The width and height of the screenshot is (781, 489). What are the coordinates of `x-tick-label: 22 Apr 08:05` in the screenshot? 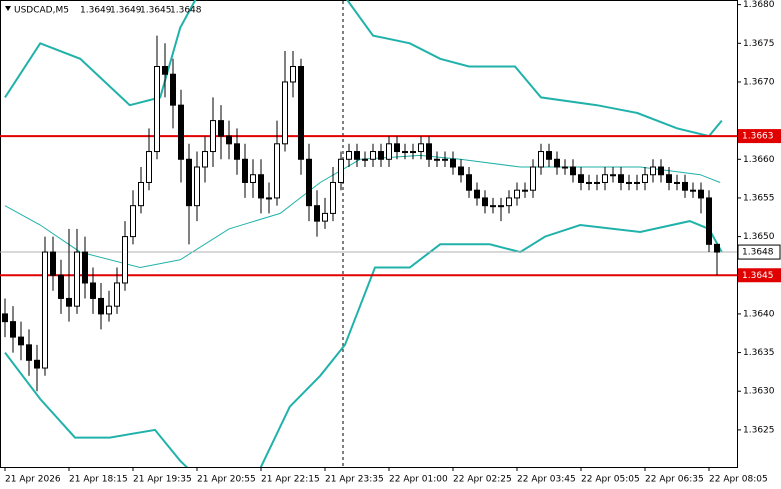 It's located at (738, 480).